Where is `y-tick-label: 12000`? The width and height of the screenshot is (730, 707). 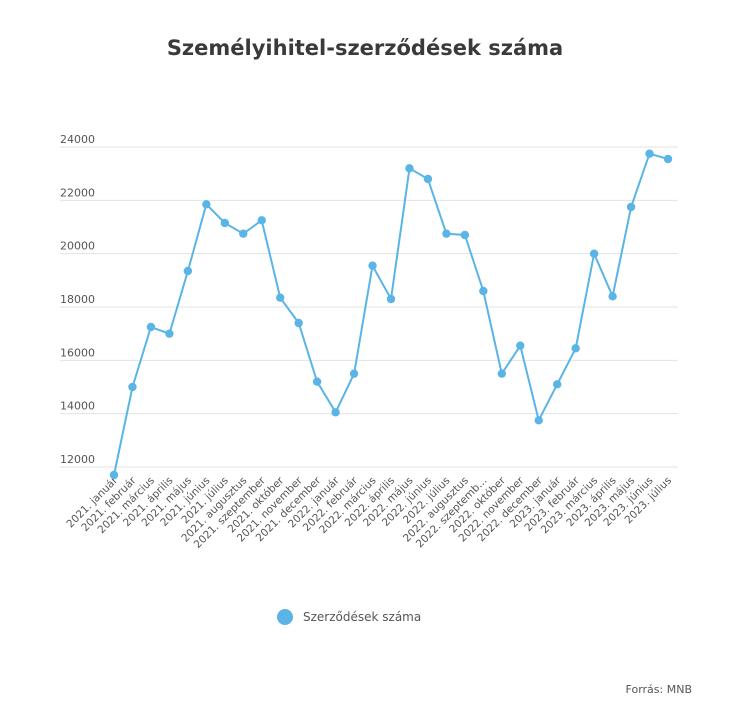
y-tick-label: 12000 is located at coordinates (77, 459).